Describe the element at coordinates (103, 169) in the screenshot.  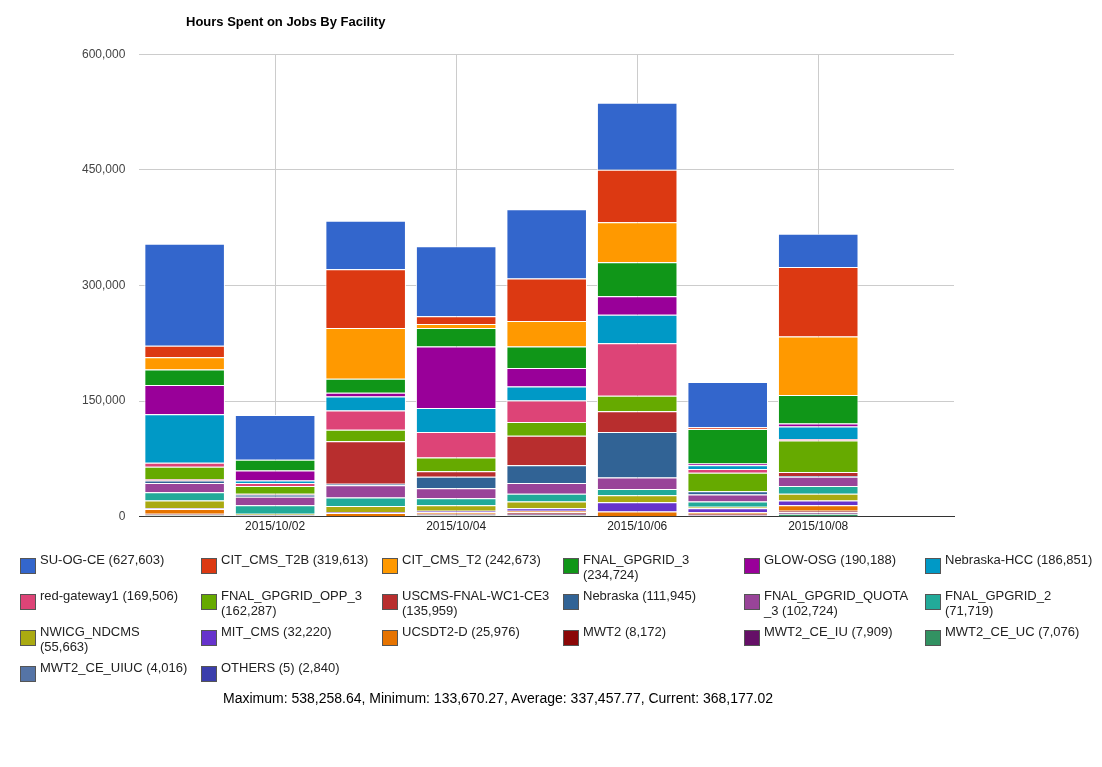
I see `y-tick-label: 450,000` at that location.